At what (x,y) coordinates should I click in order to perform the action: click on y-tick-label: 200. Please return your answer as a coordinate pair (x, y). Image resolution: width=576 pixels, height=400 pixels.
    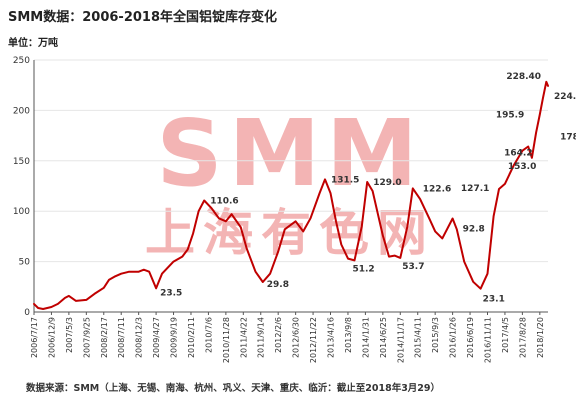
    Looking at the image, I should click on (21, 111).